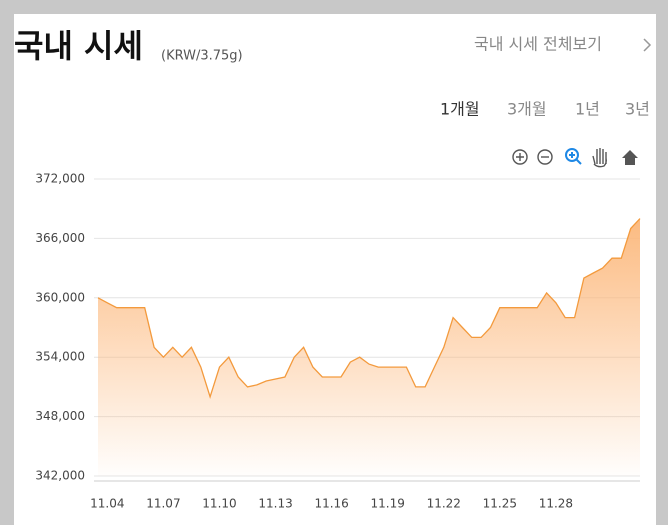 This screenshot has width=668, height=525. What do you see at coordinates (587, 109) in the screenshot?
I see `period-tab: 1년` at bounding box center [587, 109].